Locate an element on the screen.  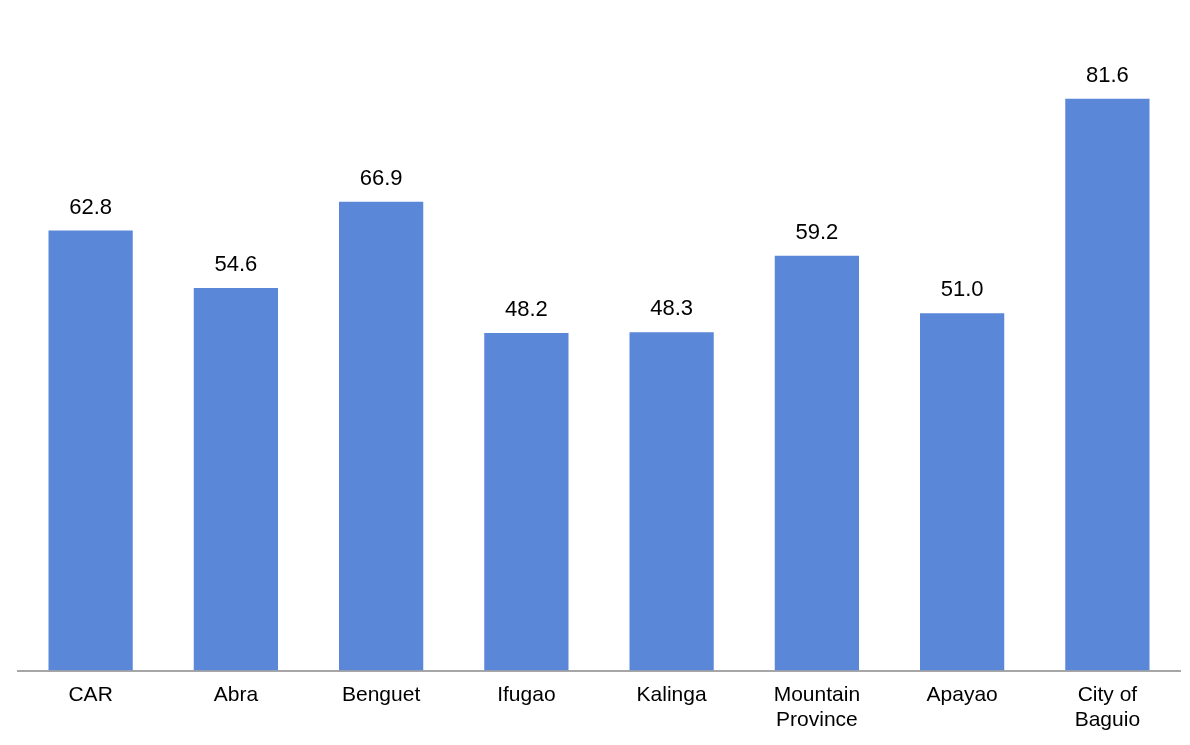
data-label: 59.2 is located at coordinates (817, 231).